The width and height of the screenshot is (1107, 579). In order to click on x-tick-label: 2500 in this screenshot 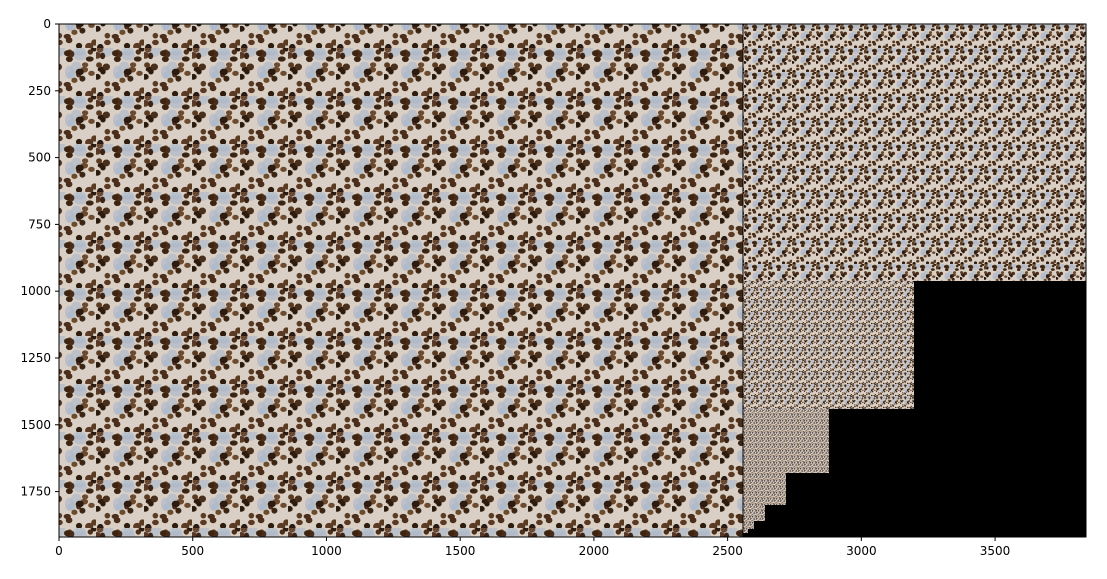, I will do `click(727, 551)`.